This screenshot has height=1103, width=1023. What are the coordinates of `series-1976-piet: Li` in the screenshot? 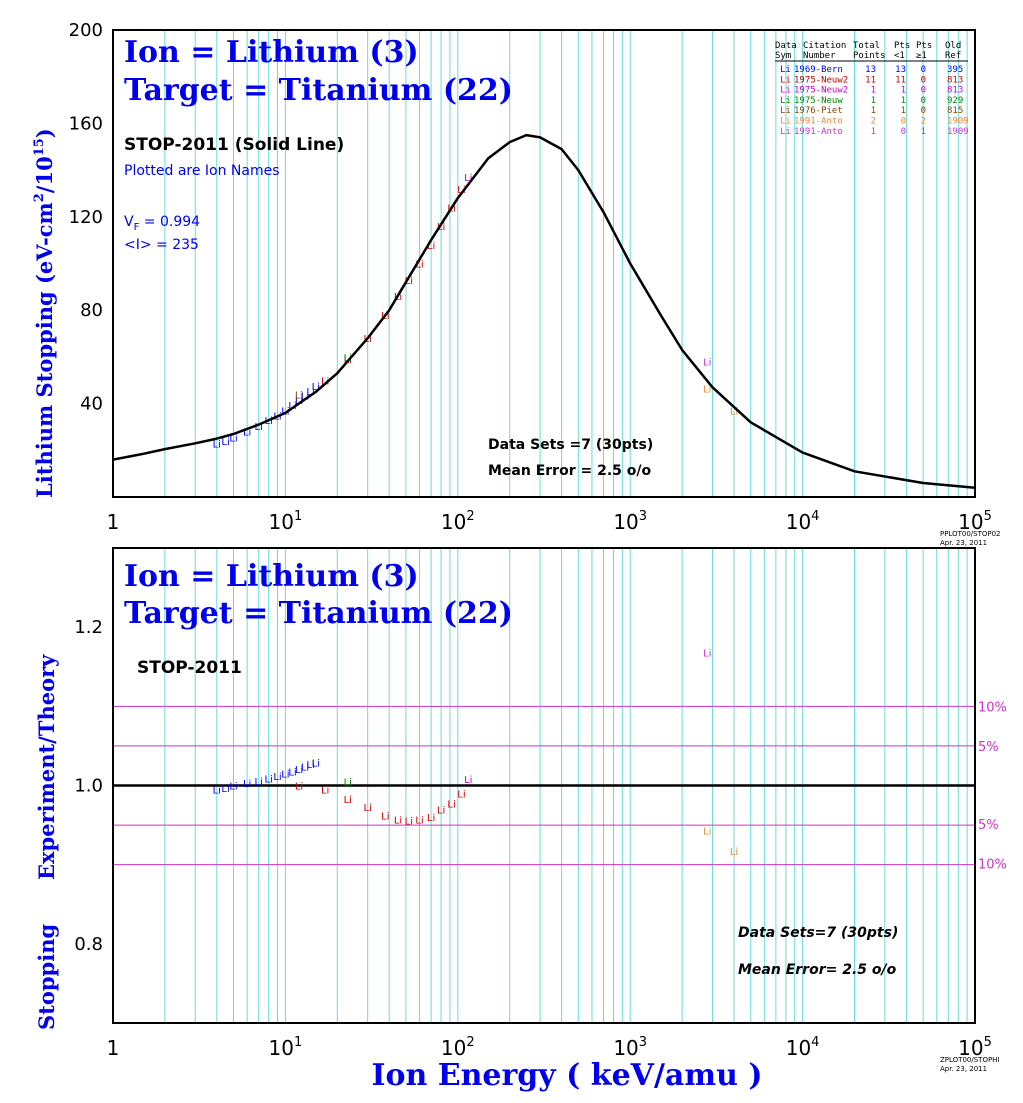 It's located at (299, 395).